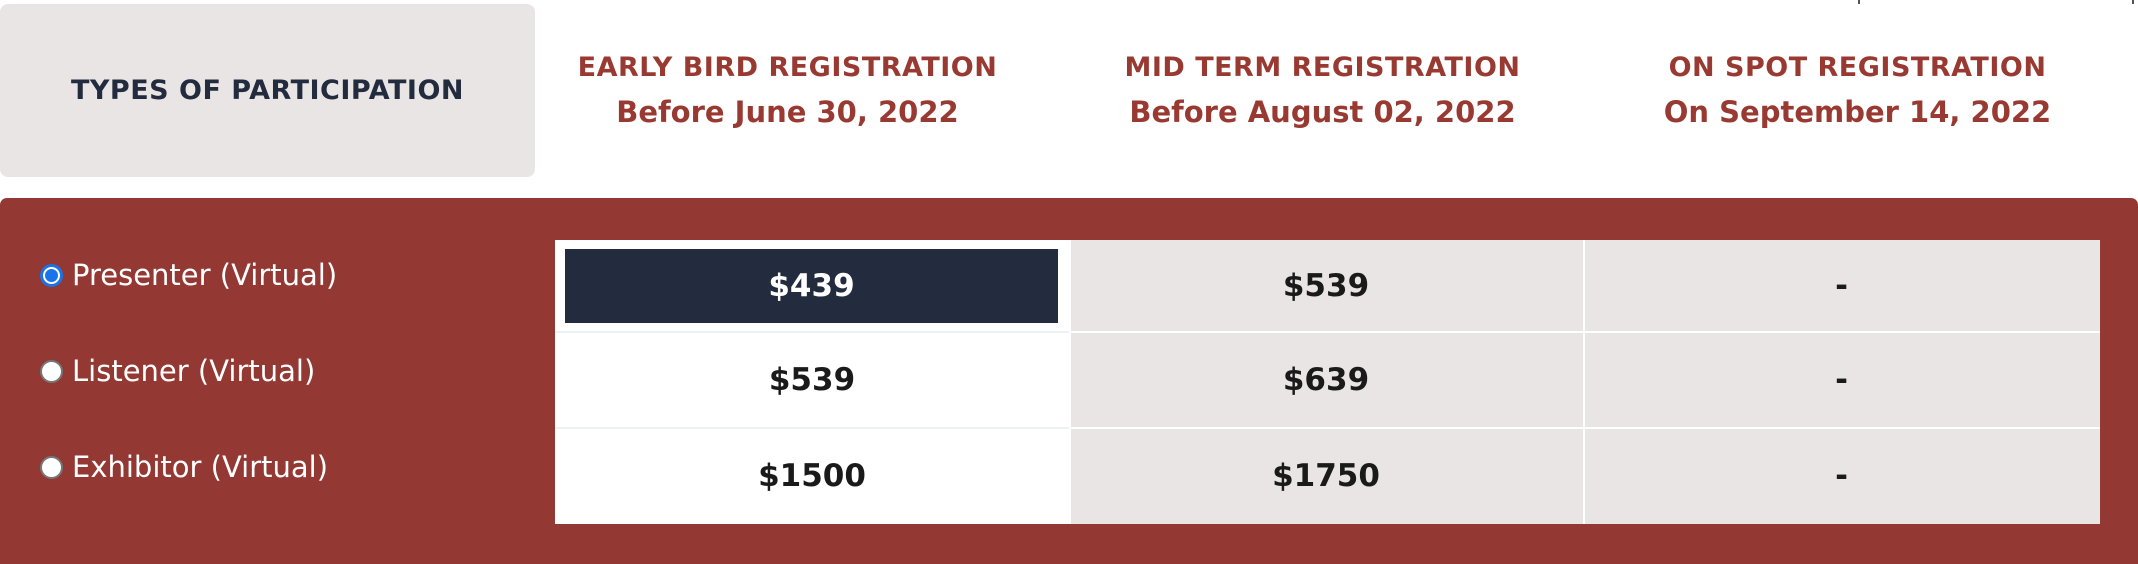 This screenshot has width=2138, height=564. What do you see at coordinates (787, 67) in the screenshot?
I see `early-bird-title: EARLY BIRD REGISTRATION` at bounding box center [787, 67].